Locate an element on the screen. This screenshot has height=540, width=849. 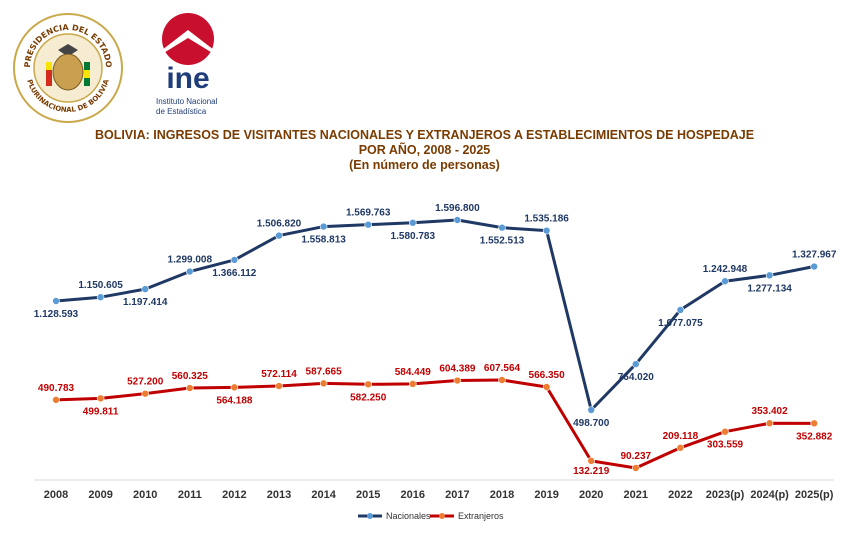
logo-subtitle-1: Instituto Nacional is located at coordinates (187, 101).